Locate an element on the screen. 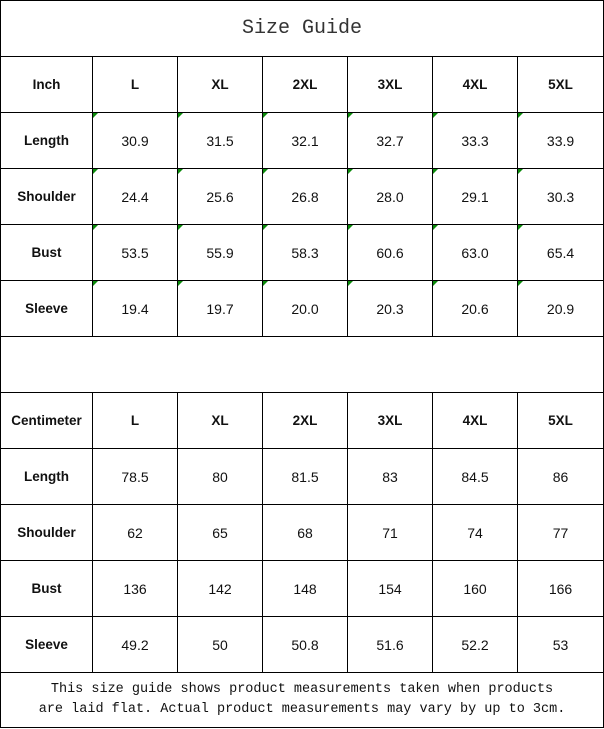 The width and height of the screenshot is (604, 729). value-cell: 58.3 is located at coordinates (305, 252).